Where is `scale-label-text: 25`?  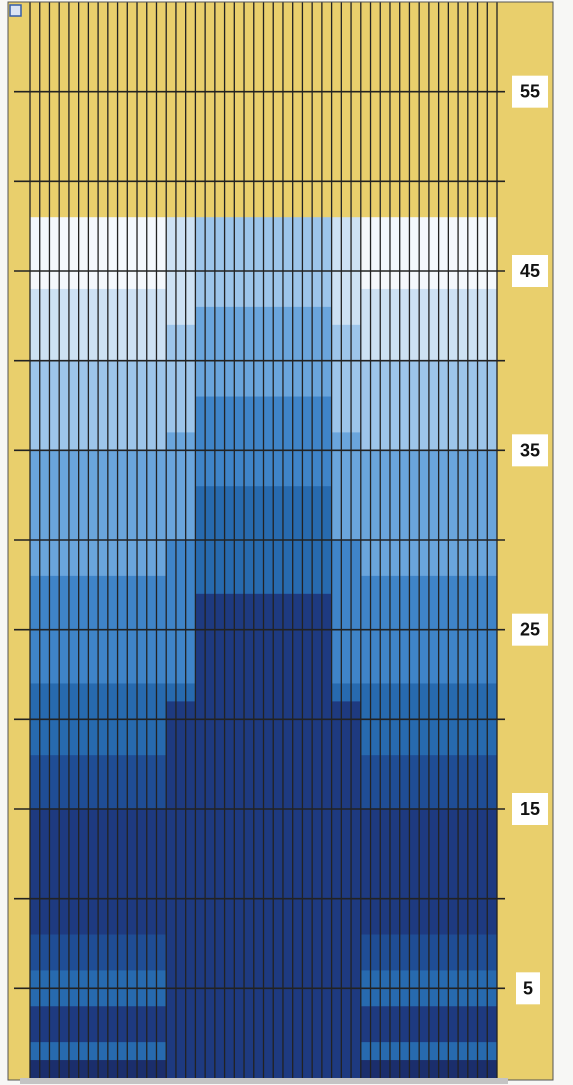
scale-label-text: 25 is located at coordinates (530, 630).